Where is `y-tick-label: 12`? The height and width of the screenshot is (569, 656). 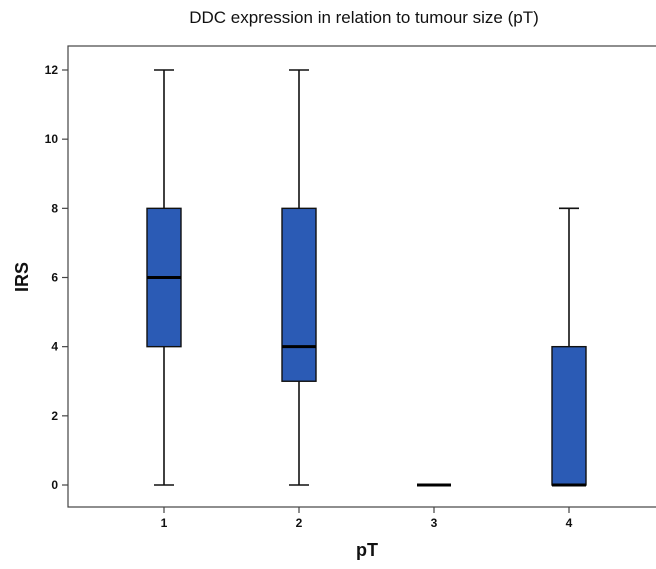 y-tick-label: 12 is located at coordinates (52, 70).